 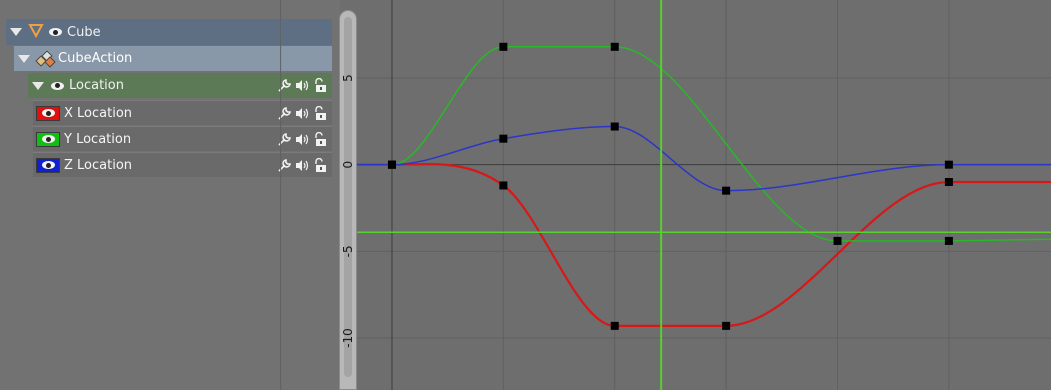 I want to click on channel-object-row: Cube, so click(x=169, y=32).